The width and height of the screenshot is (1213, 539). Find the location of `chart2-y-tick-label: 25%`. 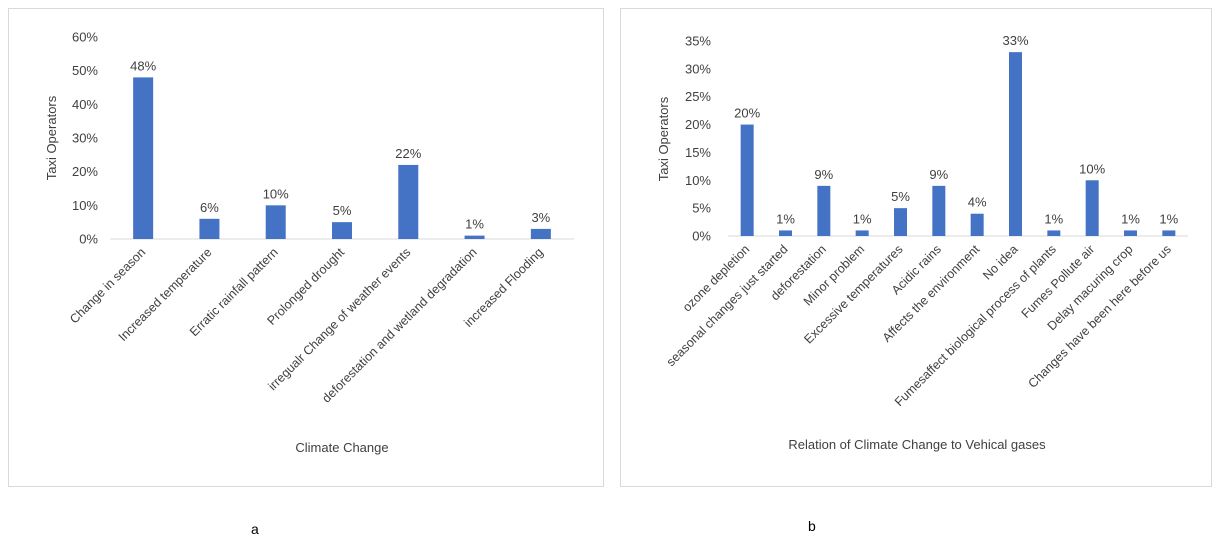

chart2-y-tick-label: 25% is located at coordinates (698, 96).